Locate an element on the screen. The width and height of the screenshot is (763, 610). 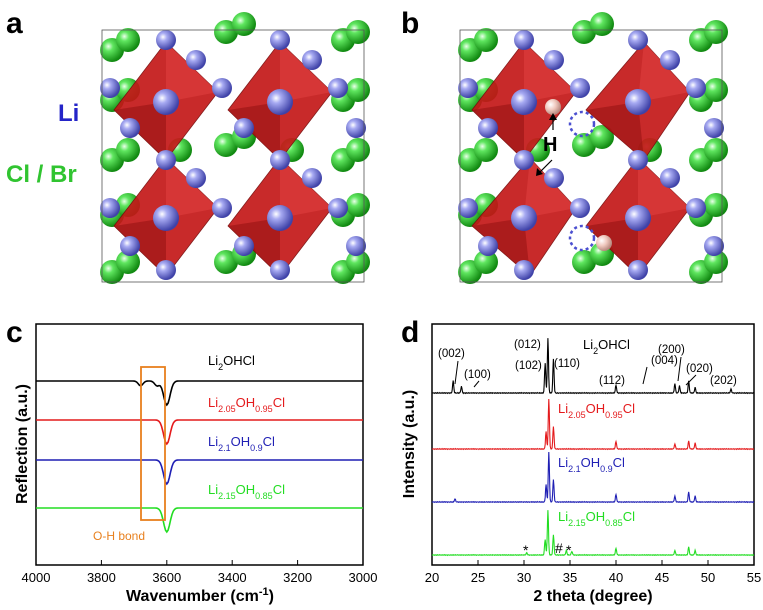
miller-index-label: (002) is located at coordinates (451, 354).